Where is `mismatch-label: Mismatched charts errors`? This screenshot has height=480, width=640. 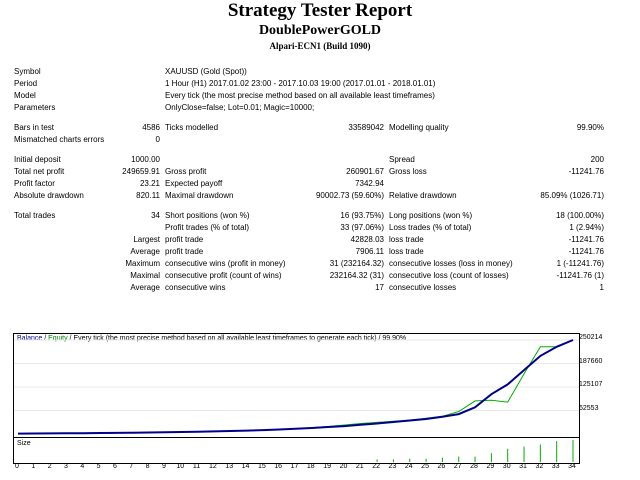 mismatch-label: Mismatched charts errors is located at coordinates (59, 139).